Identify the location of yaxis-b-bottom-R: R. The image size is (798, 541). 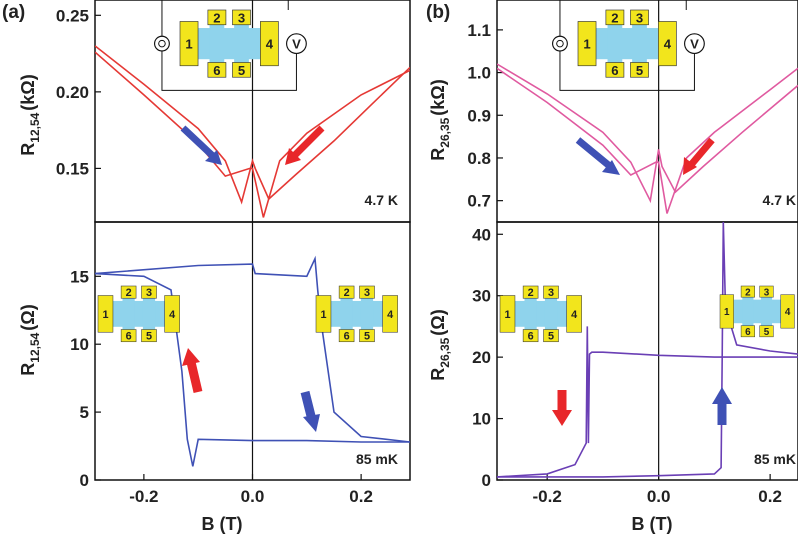
(438, 374).